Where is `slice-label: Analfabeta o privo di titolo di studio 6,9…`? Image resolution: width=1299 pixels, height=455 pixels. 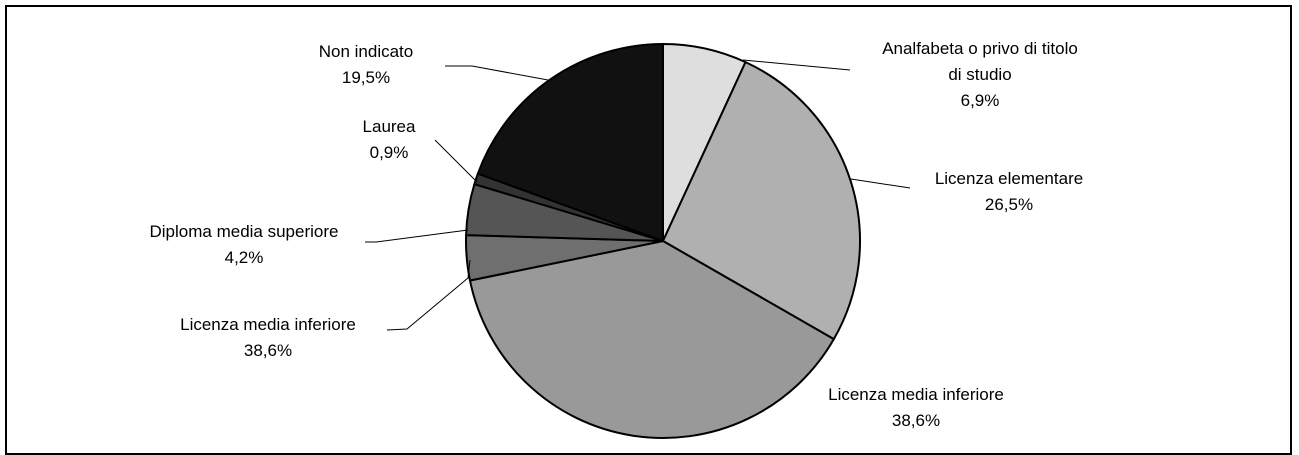
slice-label: Analfabeta o privo di titolo di studio 6,9… is located at coordinates (980, 74).